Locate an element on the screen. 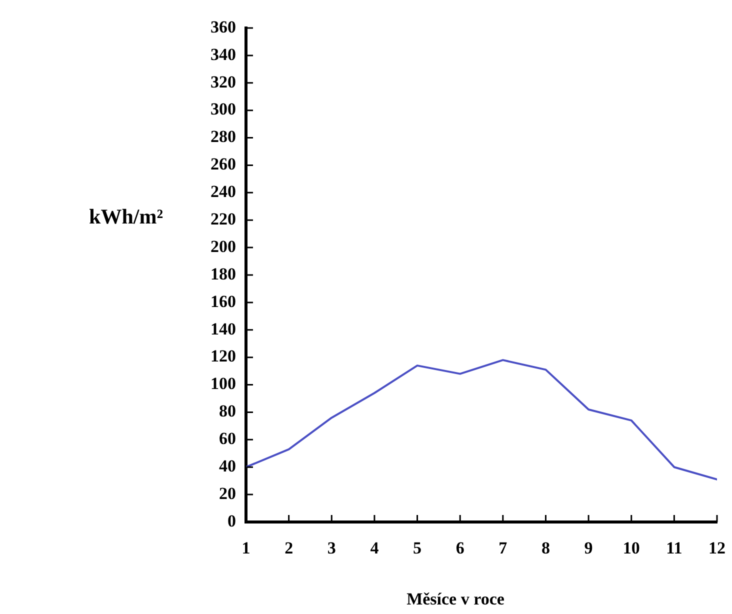 Image resolution: width=732 pixels, height=614 pixels. x-tick-label: 5 is located at coordinates (417, 548).